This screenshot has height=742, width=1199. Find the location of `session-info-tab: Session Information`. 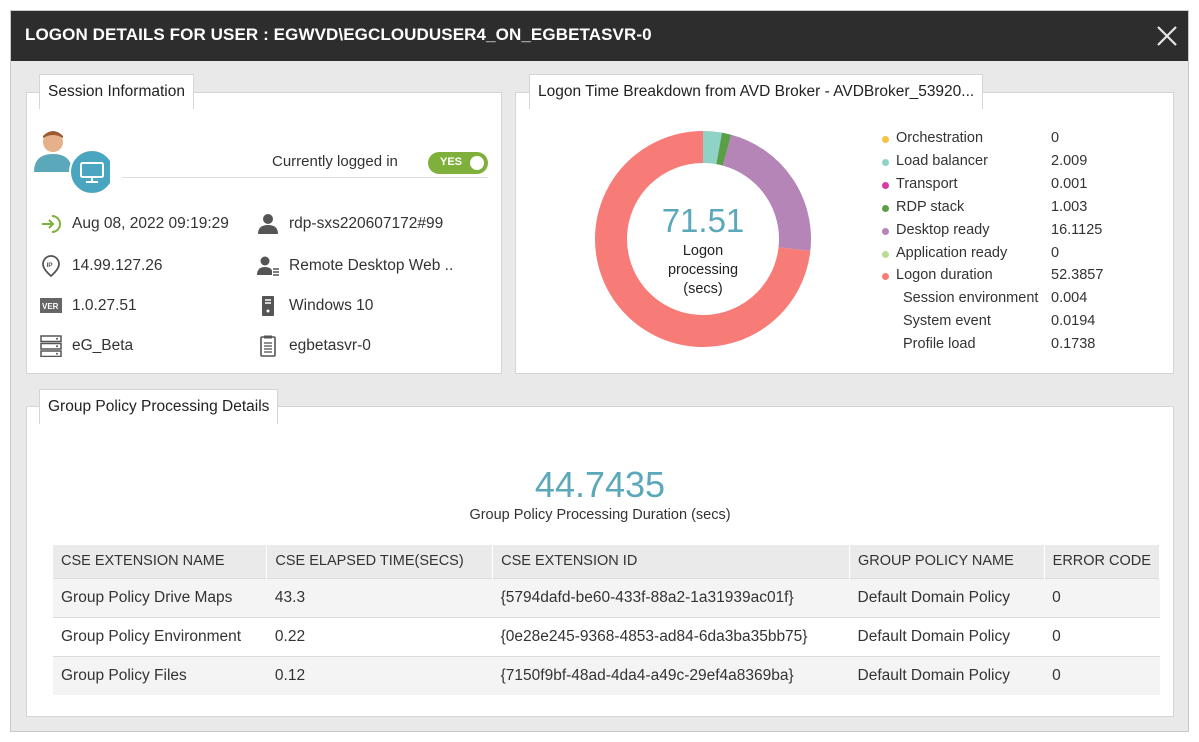

session-info-tab: Session Information is located at coordinates (116, 91).